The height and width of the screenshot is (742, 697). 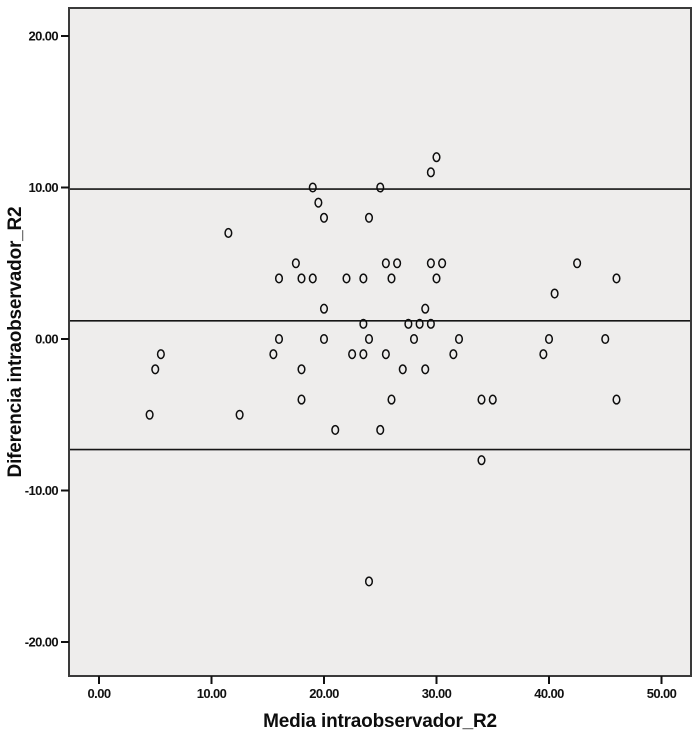 I want to click on x-tick-label: 0.00, so click(x=99, y=693).